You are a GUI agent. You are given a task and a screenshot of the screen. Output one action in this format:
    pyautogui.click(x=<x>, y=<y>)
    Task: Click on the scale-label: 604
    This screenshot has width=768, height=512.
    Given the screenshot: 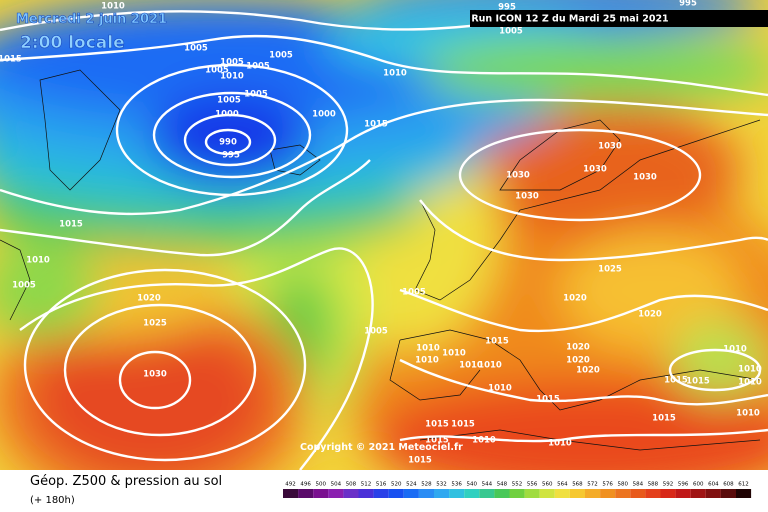 What is the action you would take?
    pyautogui.click(x=713, y=485)
    